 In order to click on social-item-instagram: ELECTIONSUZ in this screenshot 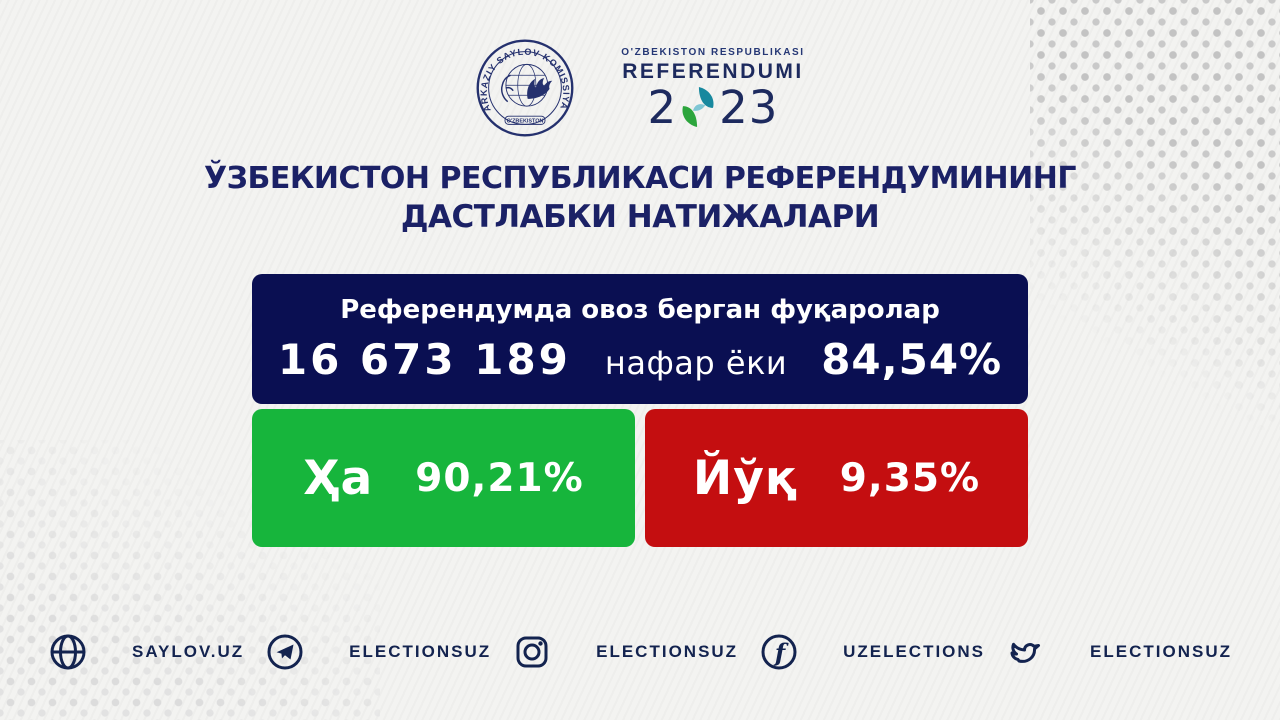, I will do `click(625, 652)`.